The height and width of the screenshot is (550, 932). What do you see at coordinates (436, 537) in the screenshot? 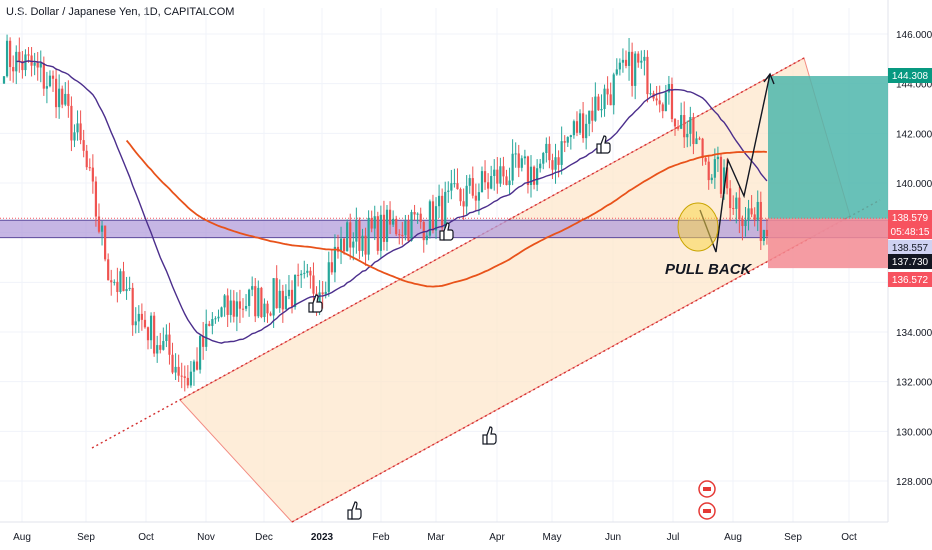
I see `x-tick-label: Mar` at bounding box center [436, 537].